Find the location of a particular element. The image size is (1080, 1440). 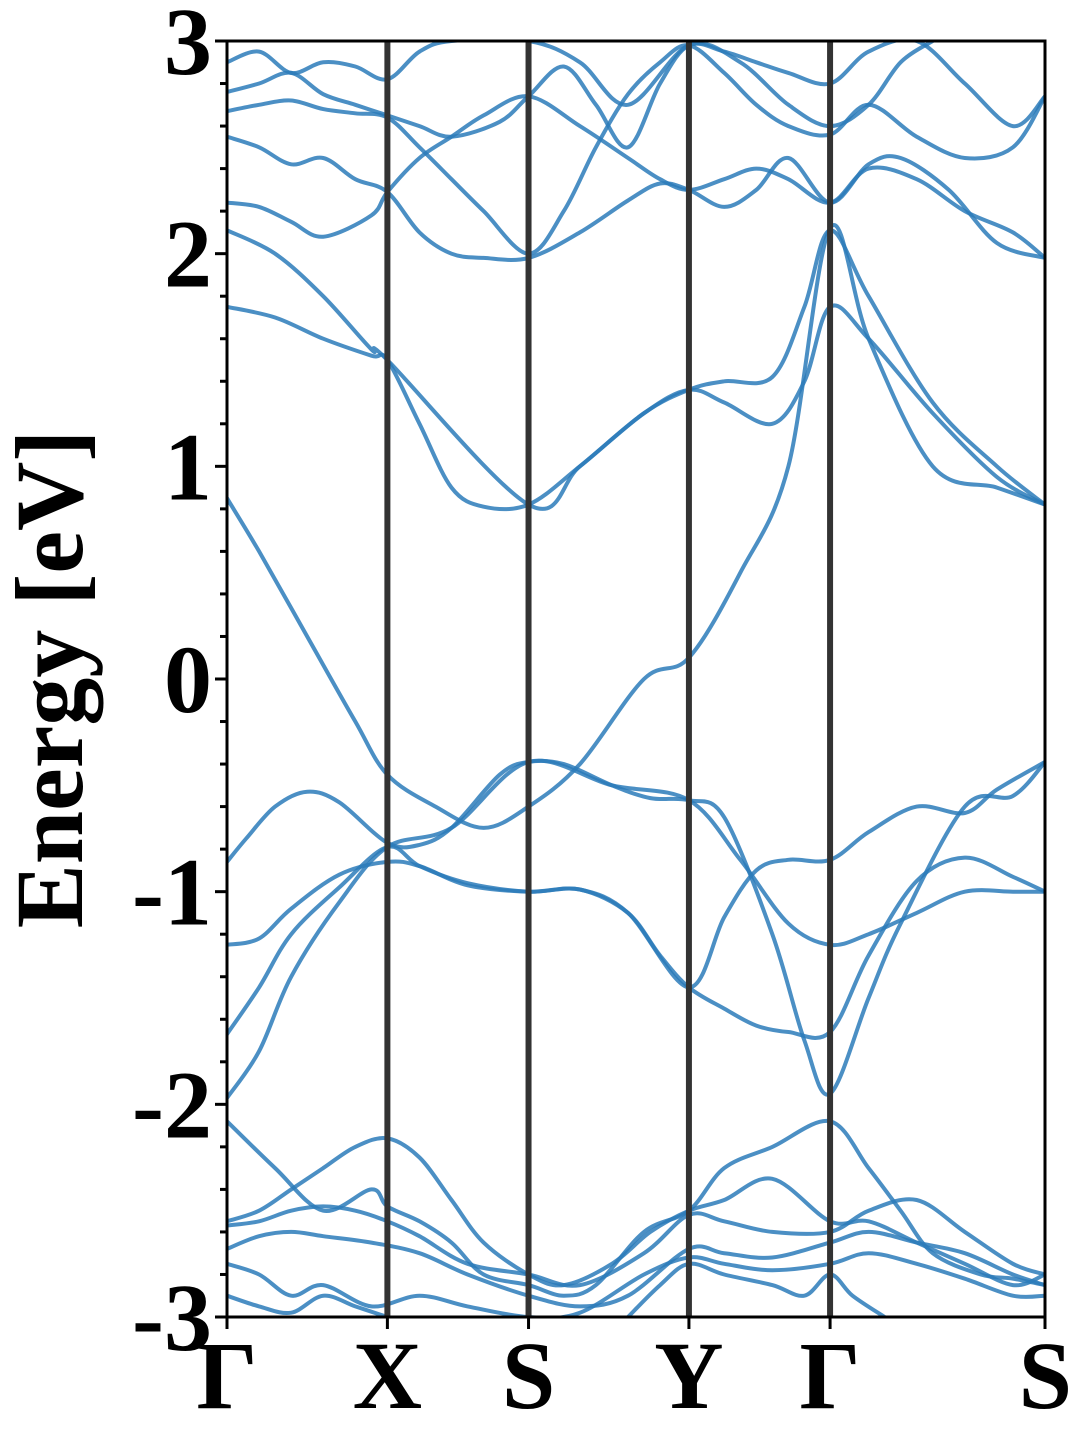

y-tick-label: 2 is located at coordinates (188, 254).